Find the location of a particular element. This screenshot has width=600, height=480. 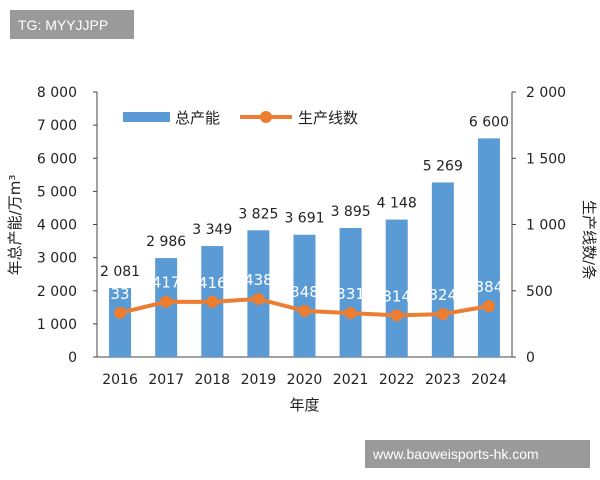

left-tick-label: 4 000 is located at coordinates (57, 226).